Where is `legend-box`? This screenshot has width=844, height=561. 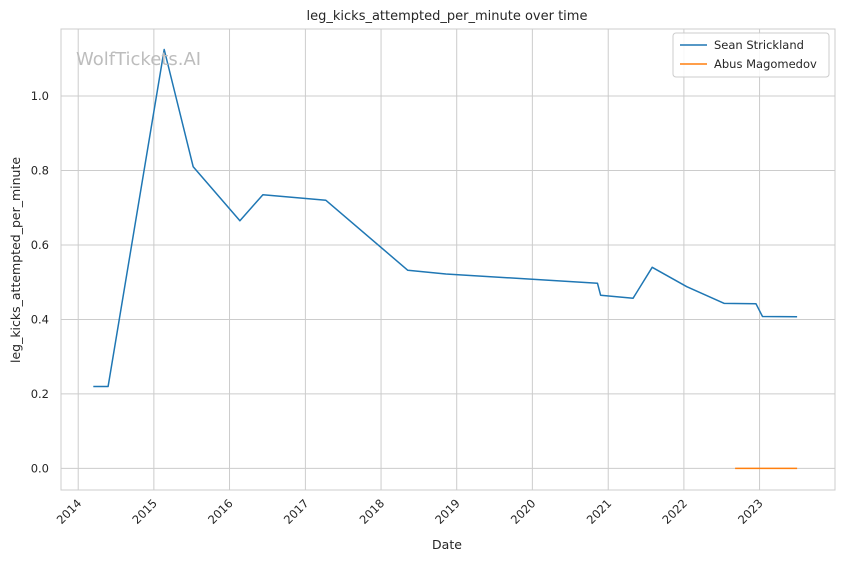 legend-box is located at coordinates (751, 55).